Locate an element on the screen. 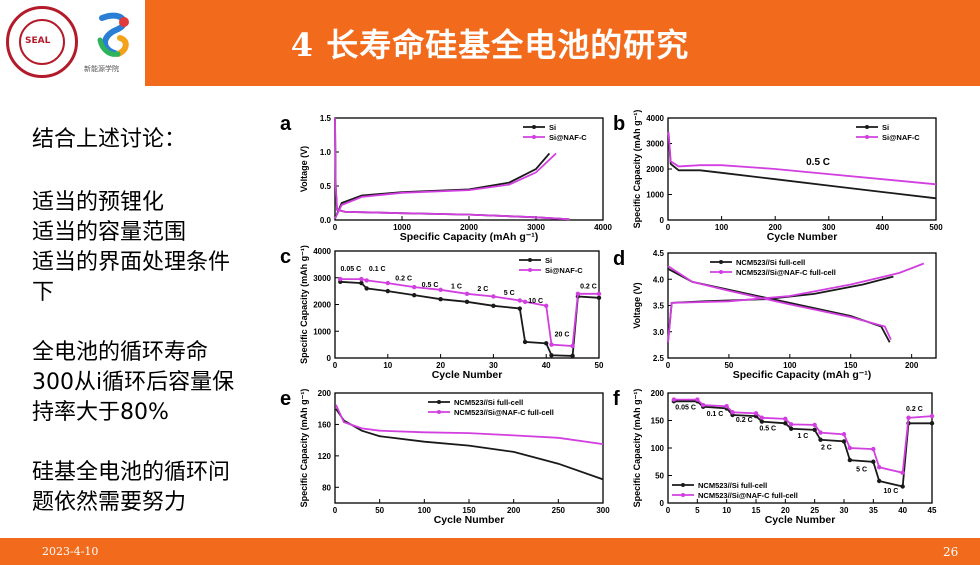  x-tick-label: 5 is located at coordinates (697, 510).